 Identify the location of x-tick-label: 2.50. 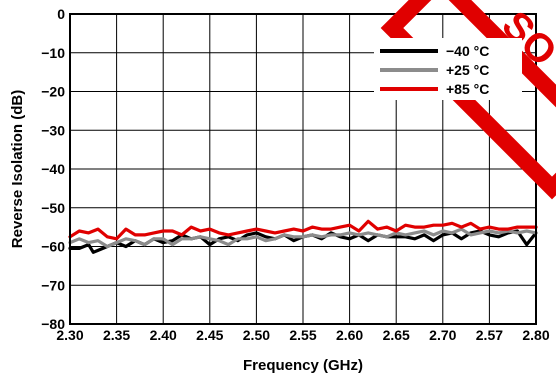
(256, 335).